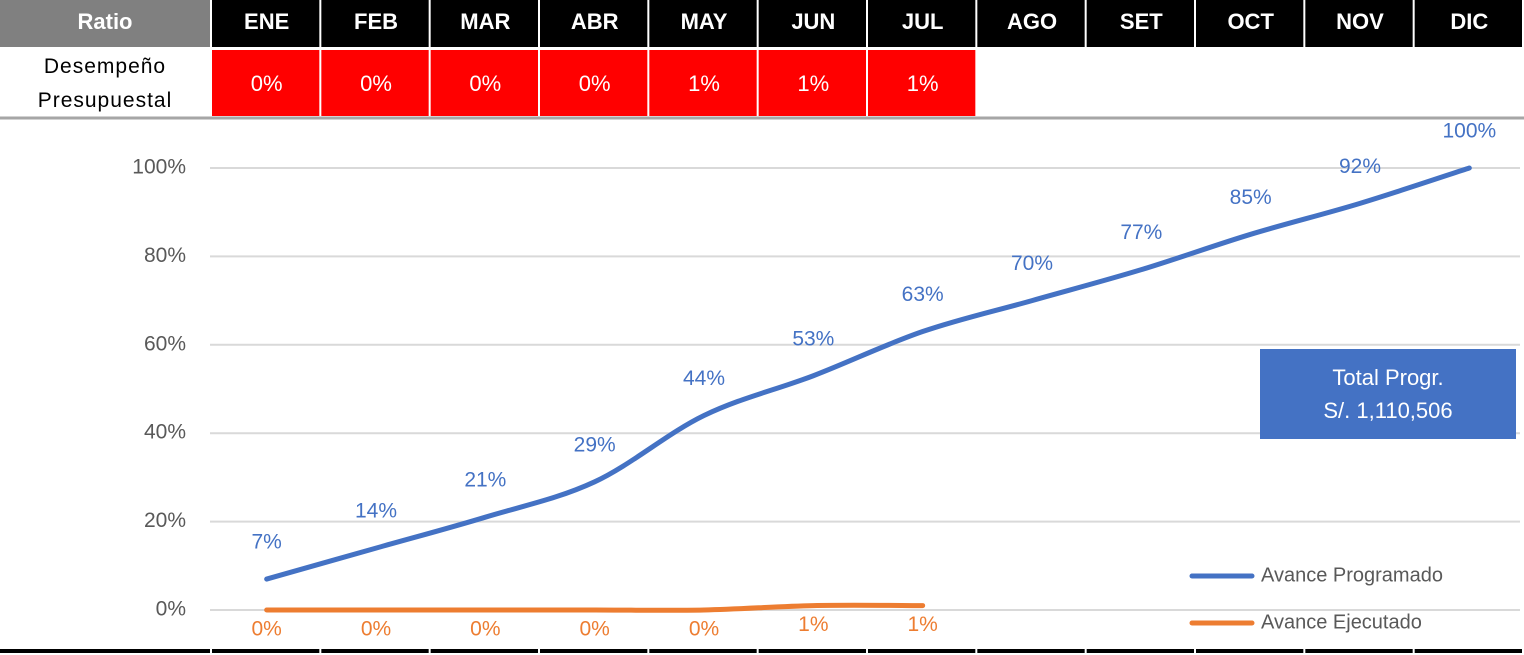  I want to click on y-tick-label: 60%, so click(165, 343).